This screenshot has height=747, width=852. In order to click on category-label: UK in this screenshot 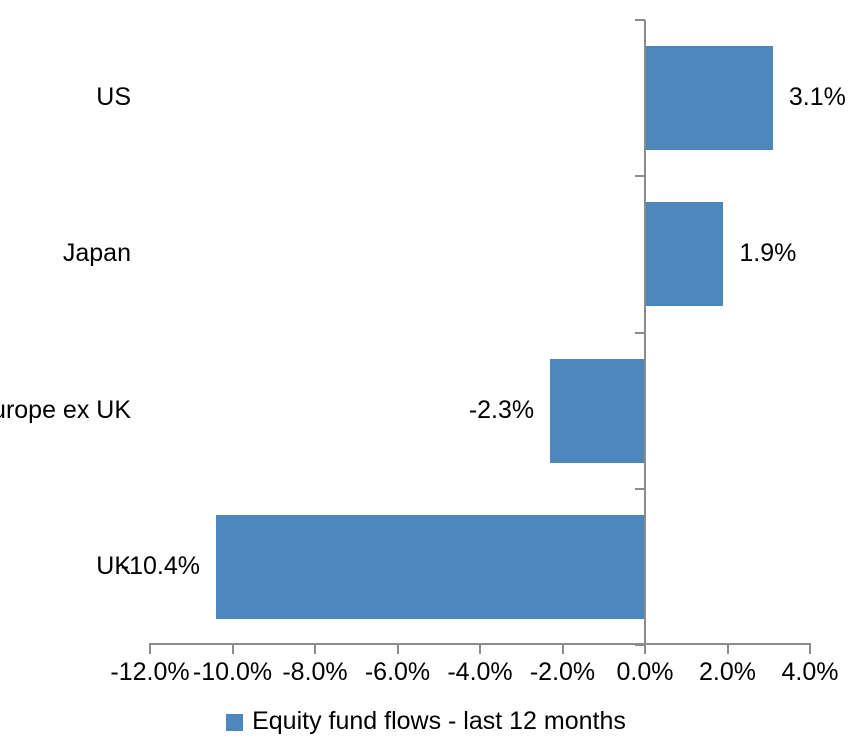, I will do `click(113, 565)`.